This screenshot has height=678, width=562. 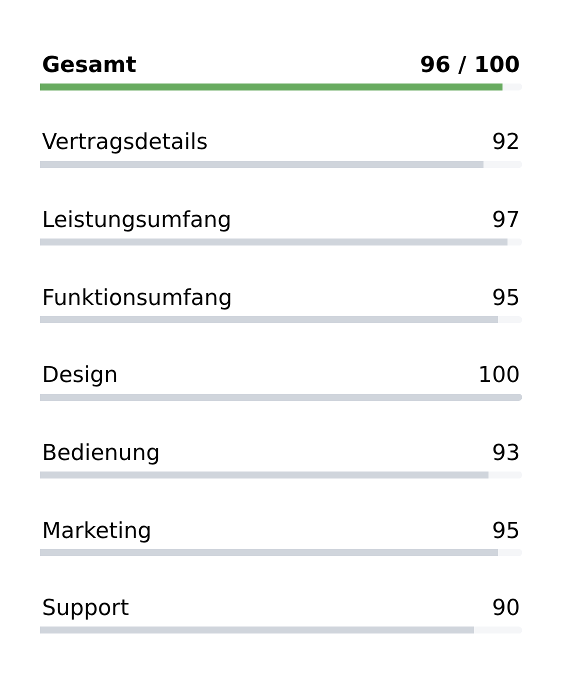 What do you see at coordinates (80, 375) in the screenshot?
I see `y-tick-label: Design` at bounding box center [80, 375].